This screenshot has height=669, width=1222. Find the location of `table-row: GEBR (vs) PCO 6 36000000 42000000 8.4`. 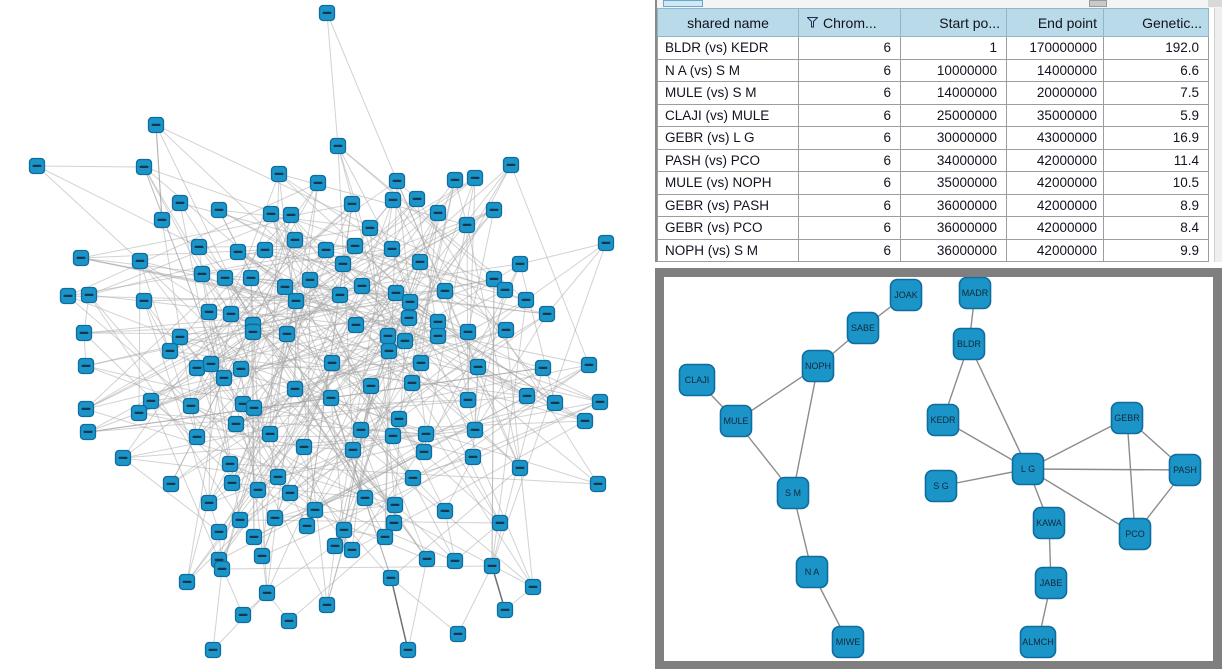

table-row: GEBR (vs) PCO 6 36000000 42000000 8.4 is located at coordinates (939, 228).